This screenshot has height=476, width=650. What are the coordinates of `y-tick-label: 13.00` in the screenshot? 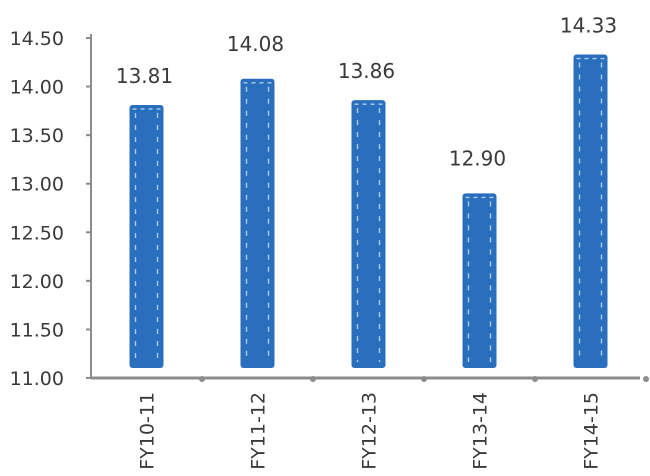 It's located at (37, 185).